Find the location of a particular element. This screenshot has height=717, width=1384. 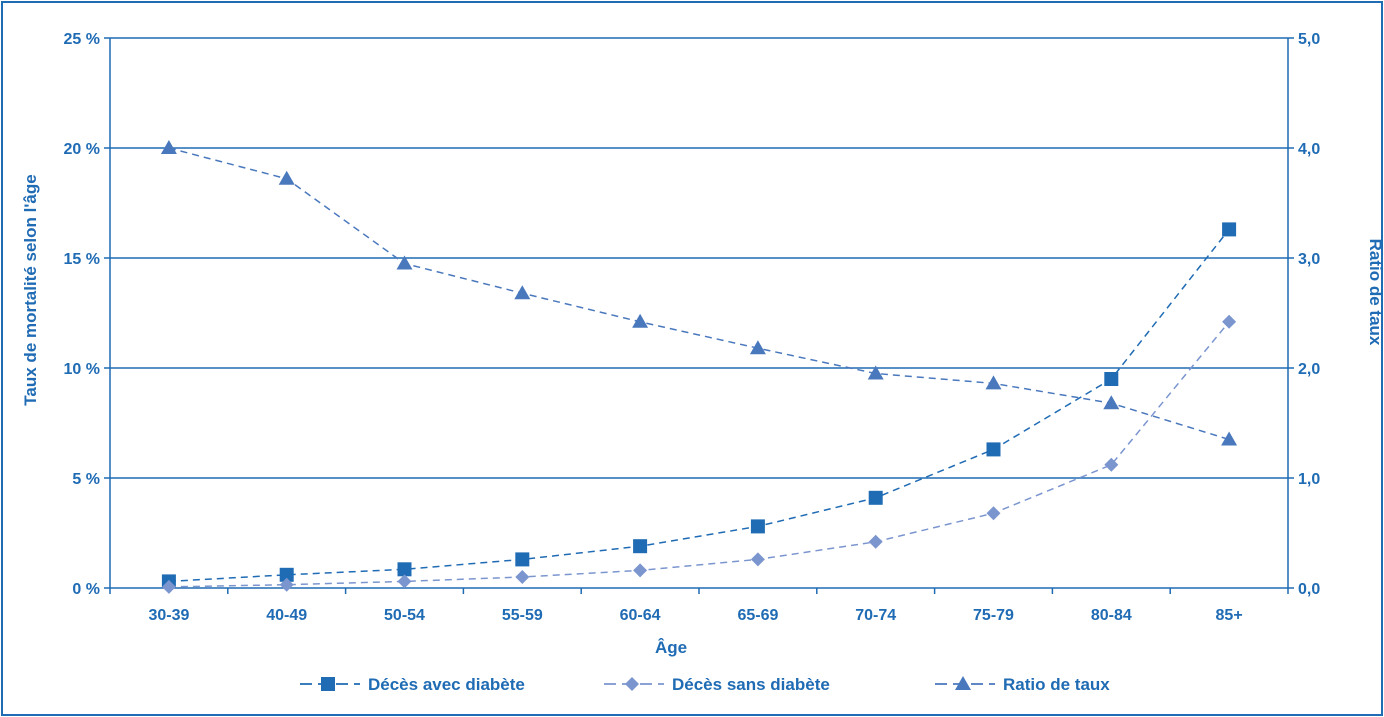

x-axis-title: Âge is located at coordinates (671, 647).